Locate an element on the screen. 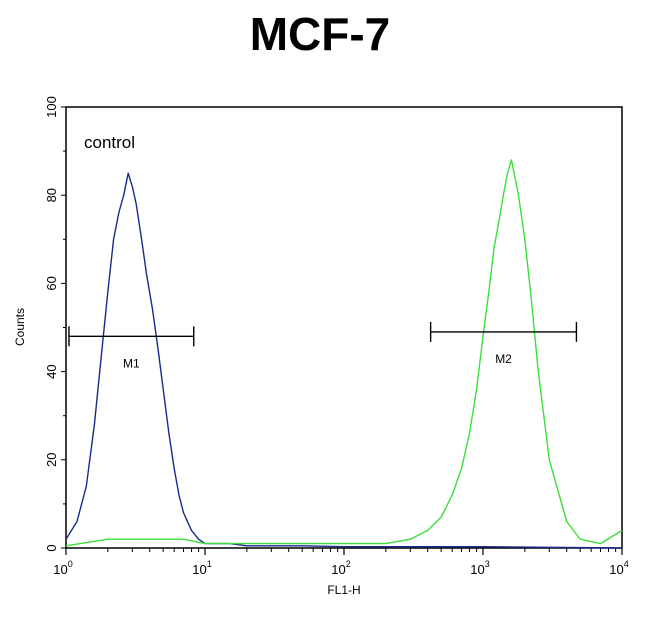 The image size is (650, 642). x-tick-label: 10⁰ is located at coordinates (62, 568).